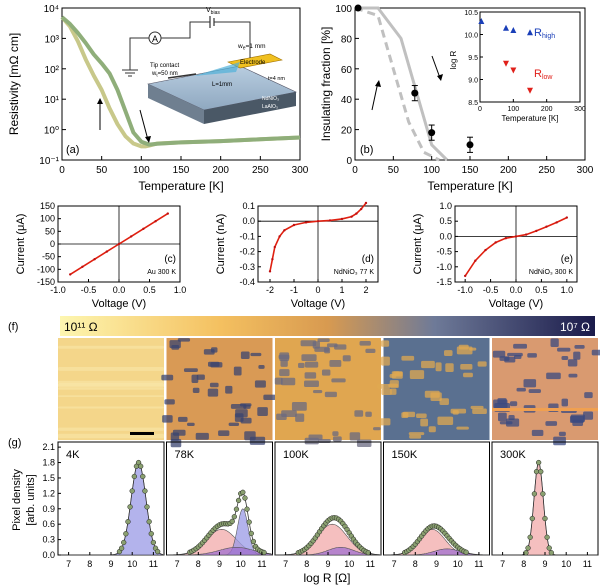 The width and height of the screenshot is (600, 586). What do you see at coordinates (247, 282) in the screenshot?
I see `iv-ytick-label: -0.4` at bounding box center [247, 282].